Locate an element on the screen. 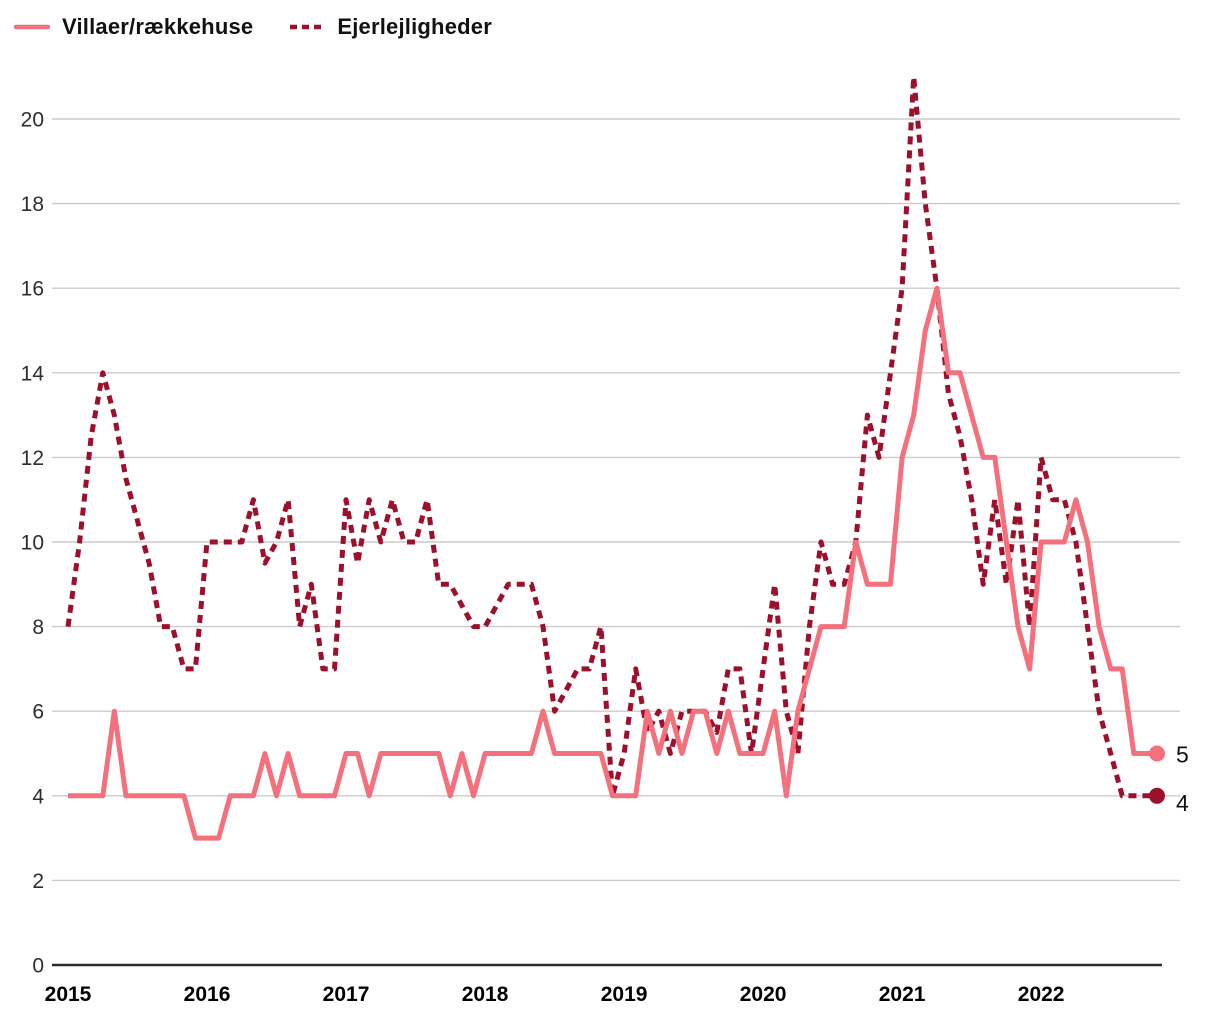  x-axis-label-2019: 2019 is located at coordinates (624, 994).